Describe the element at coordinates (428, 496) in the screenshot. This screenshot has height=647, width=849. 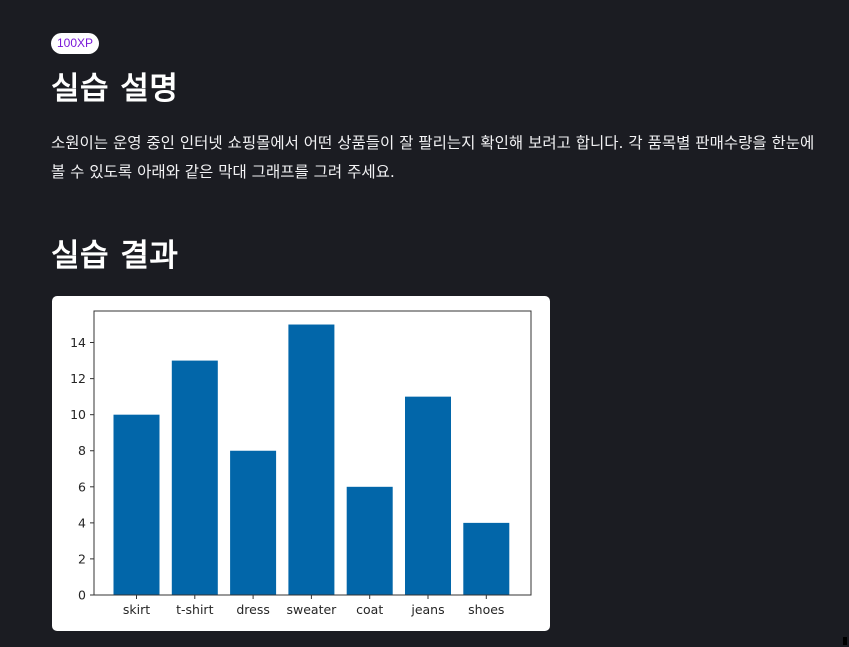
I see `bar-jeans` at that location.